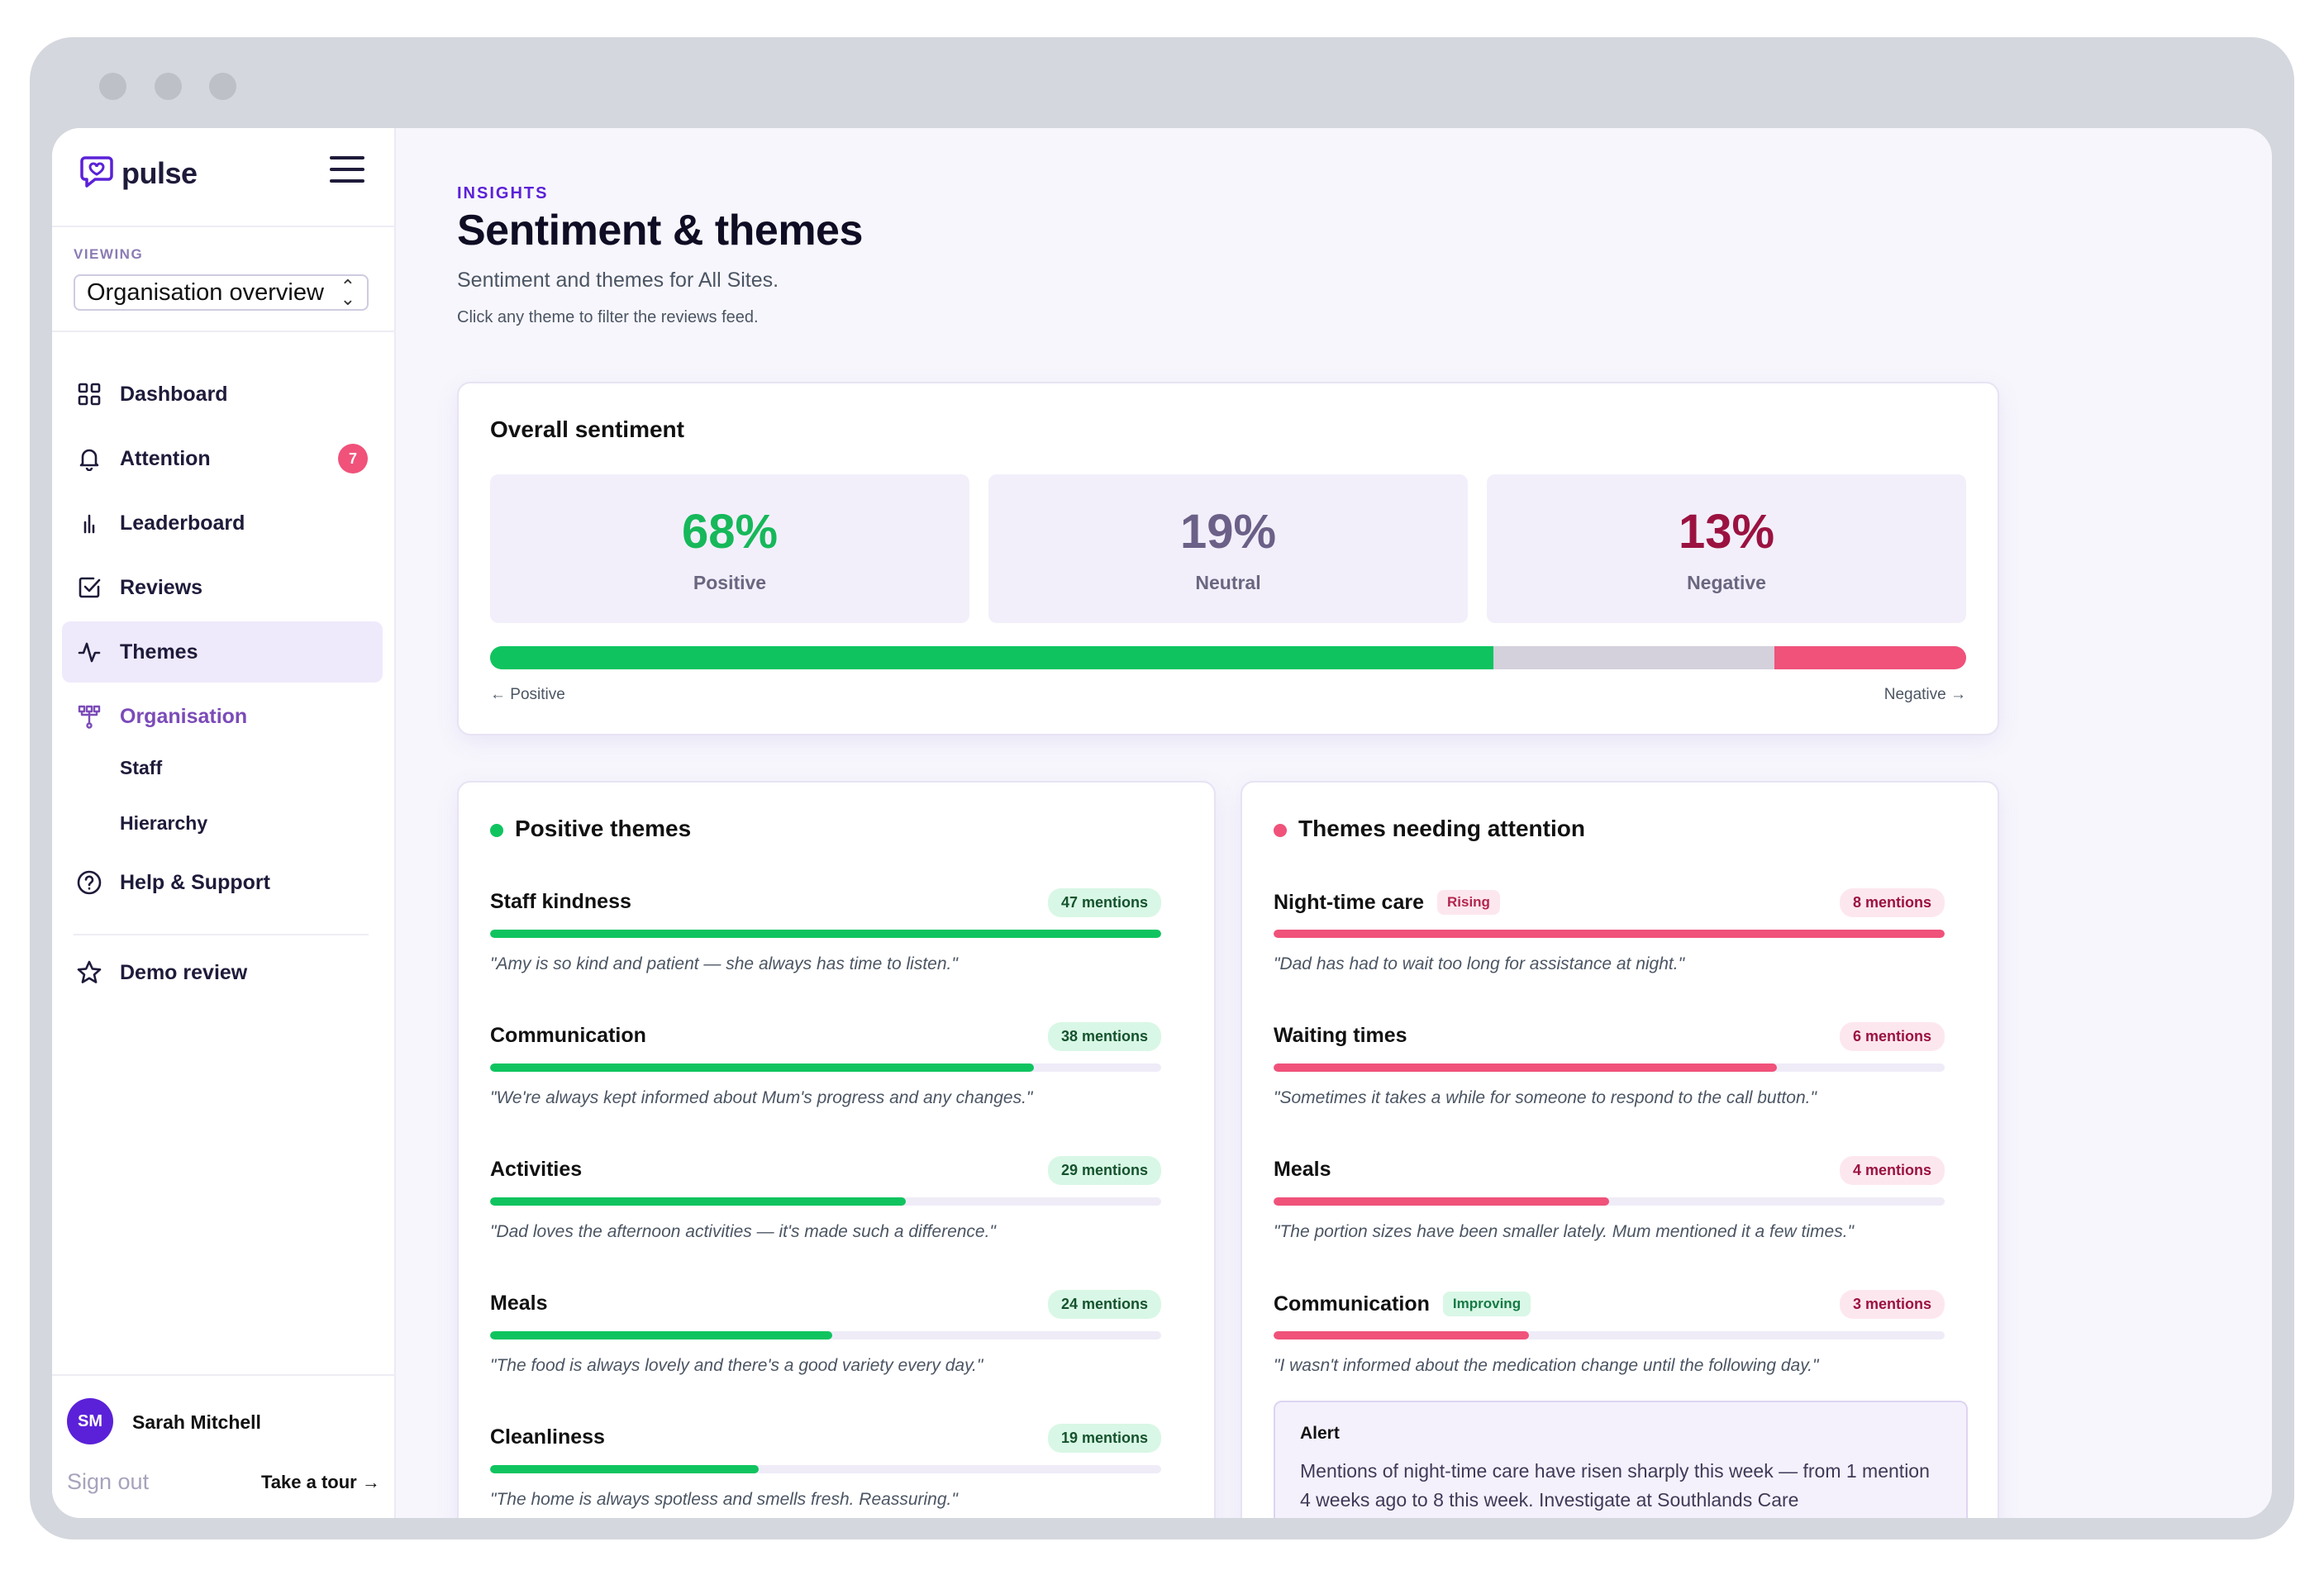 This screenshot has width=2324, height=1575. Describe the element at coordinates (89, 587) in the screenshot. I see `checkbox-icon` at that location.